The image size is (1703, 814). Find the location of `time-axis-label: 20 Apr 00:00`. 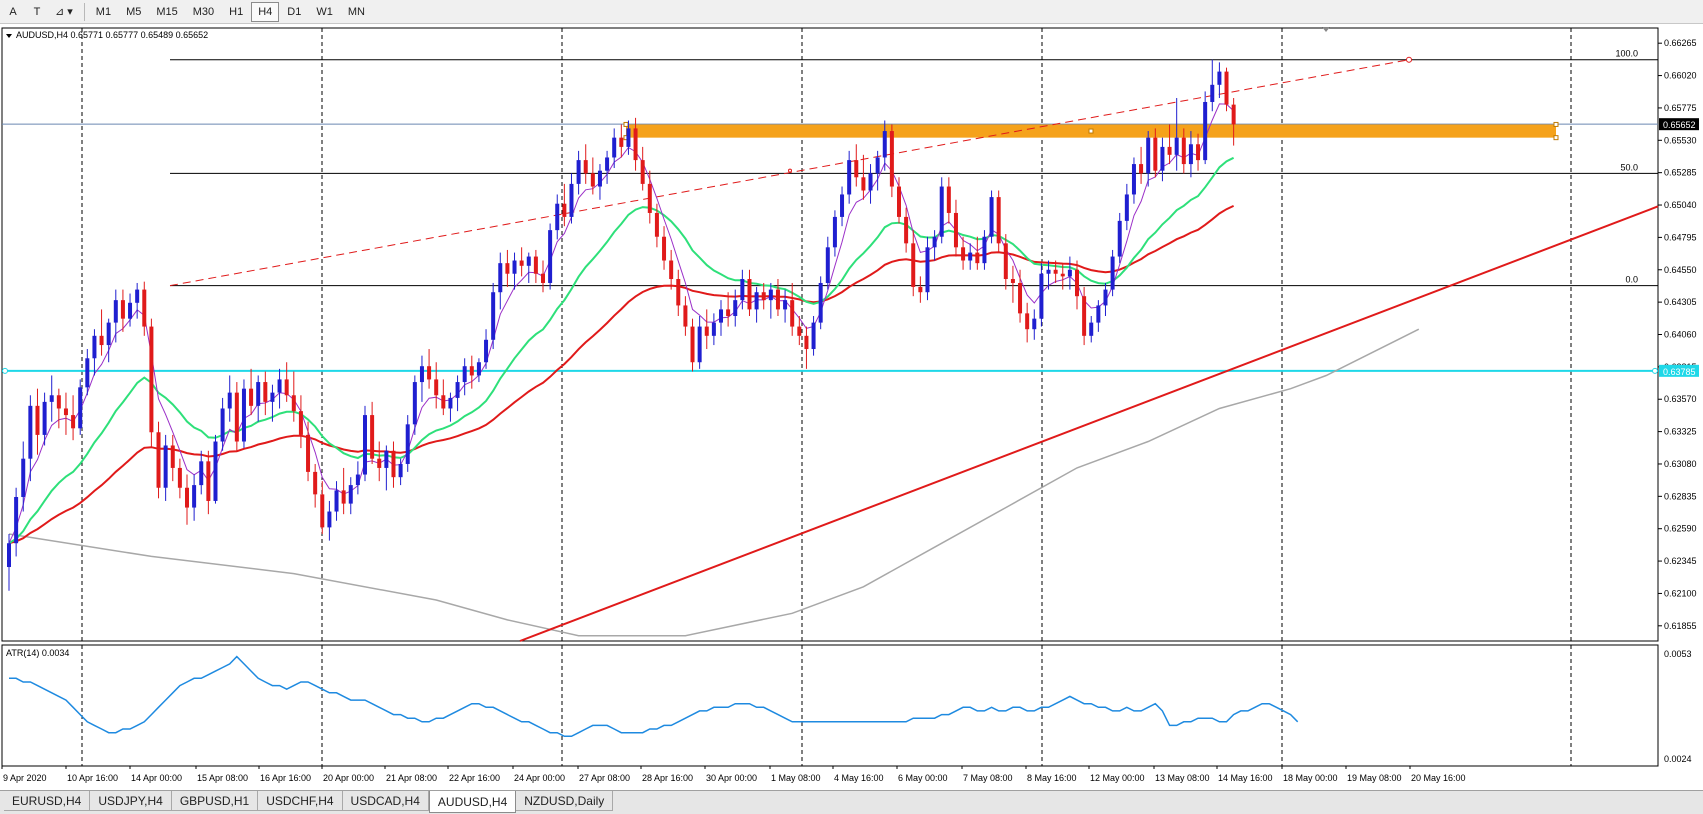

time-axis-label: 20 Apr 00:00 is located at coordinates (348, 778).